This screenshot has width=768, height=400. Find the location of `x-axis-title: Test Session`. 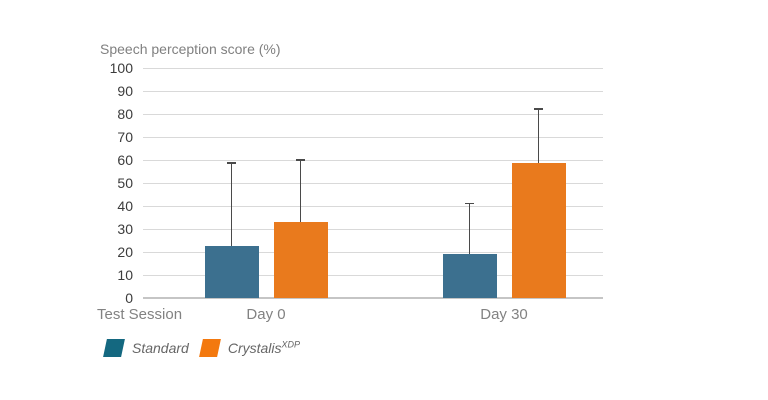

x-axis-title: Test Session is located at coordinates (140, 314).